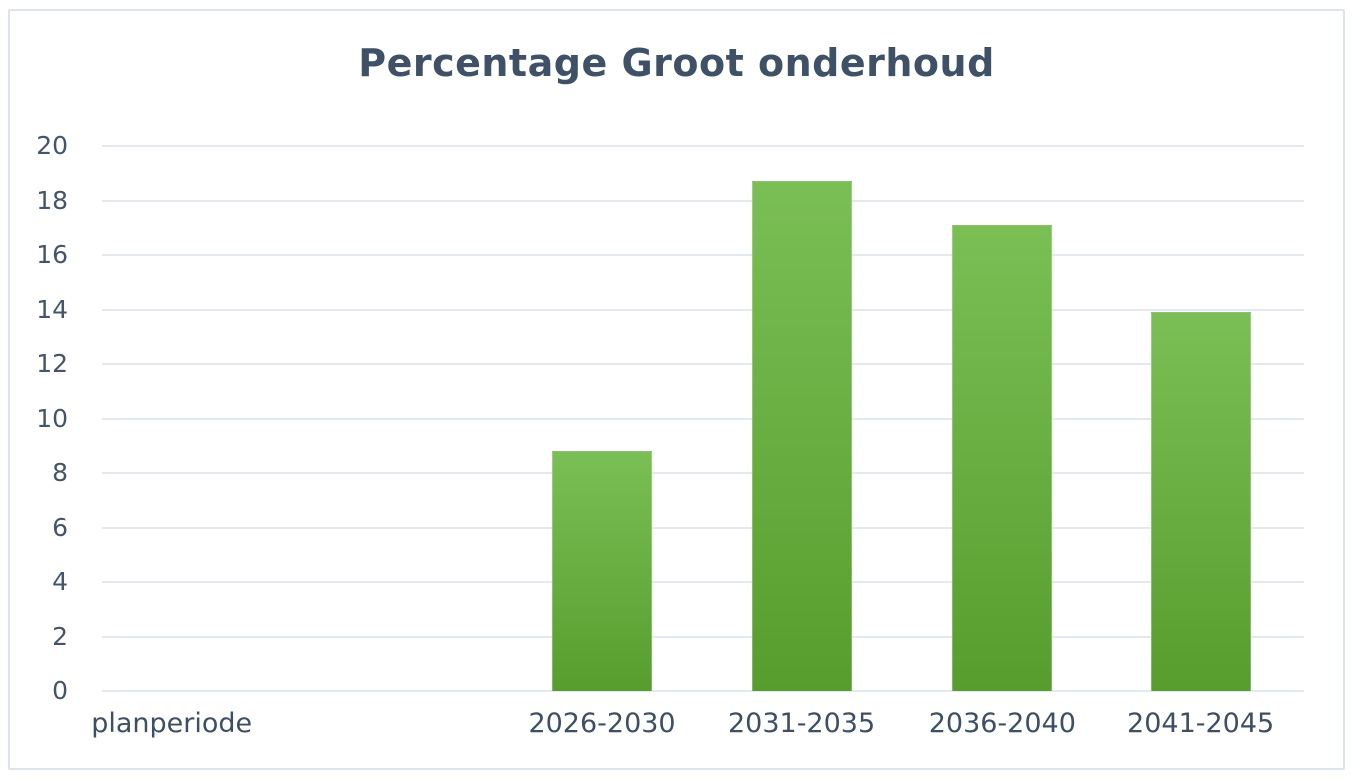 This screenshot has width=1355, height=780. I want to click on y-tick-label-20: 20, so click(52, 145).